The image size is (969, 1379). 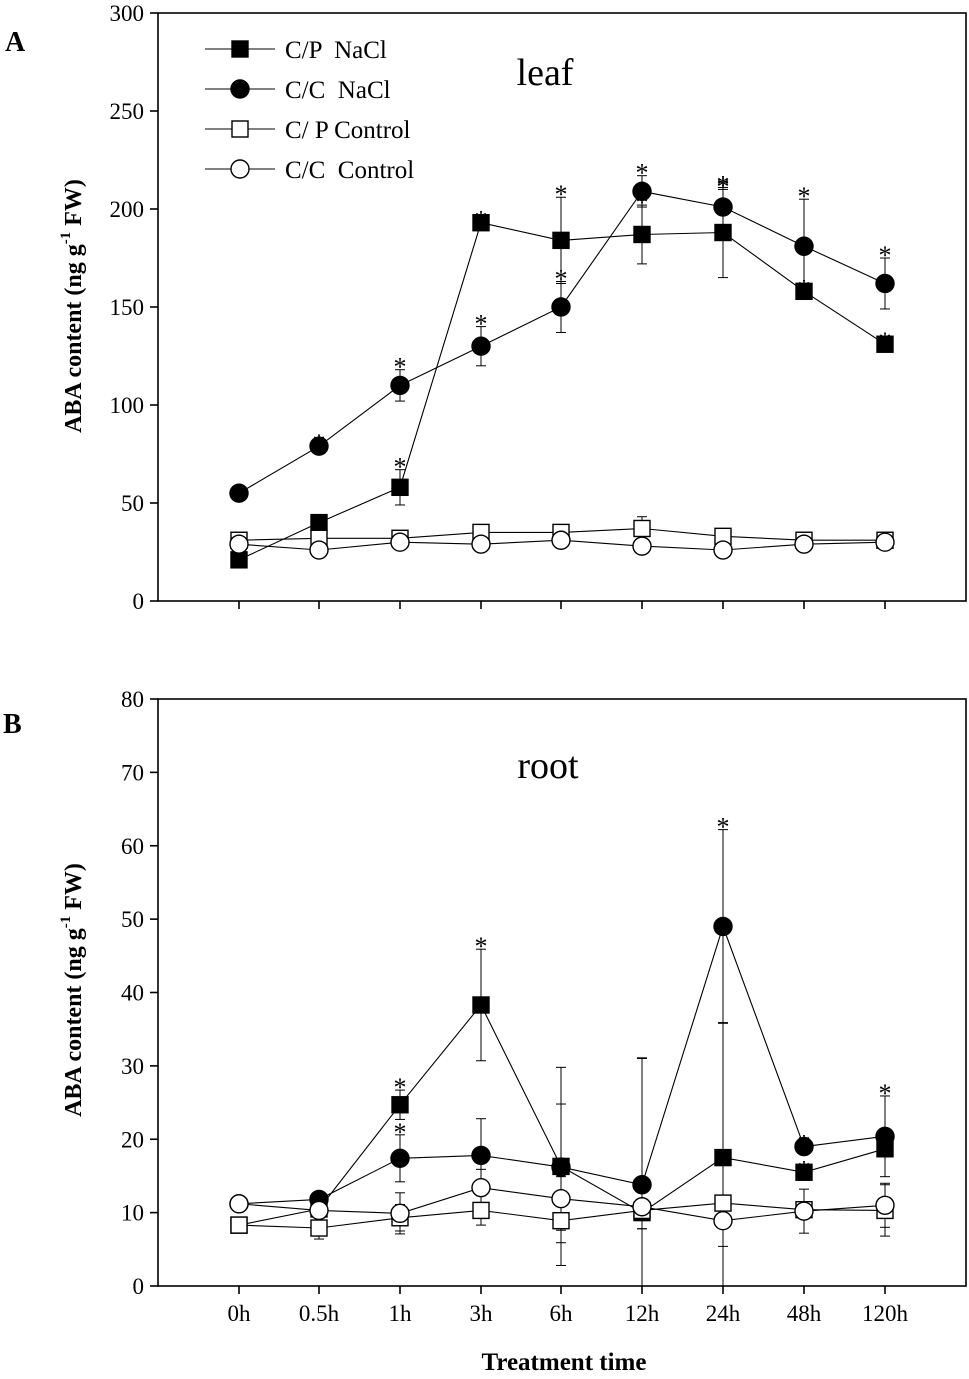 I want to click on x-tick-label: 6h, so click(x=562, y=1313).